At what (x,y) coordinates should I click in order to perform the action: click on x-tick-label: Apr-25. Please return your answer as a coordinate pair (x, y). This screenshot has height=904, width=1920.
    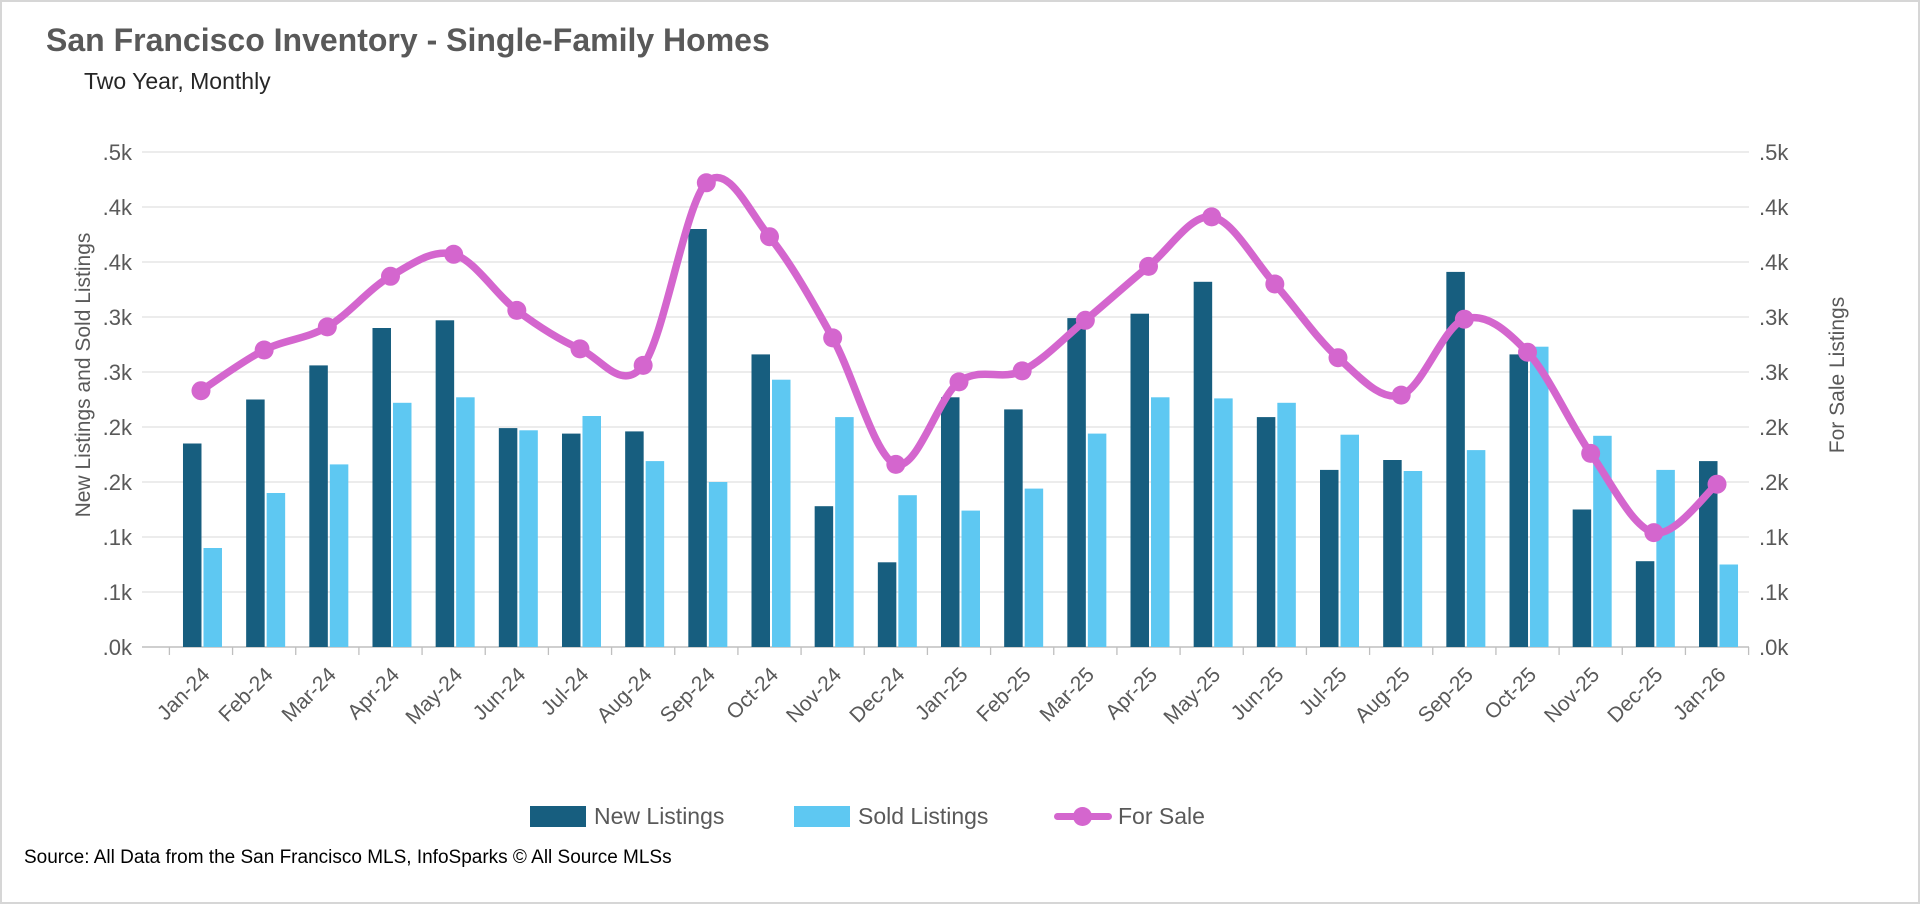
    Looking at the image, I should click on (1131, 693).